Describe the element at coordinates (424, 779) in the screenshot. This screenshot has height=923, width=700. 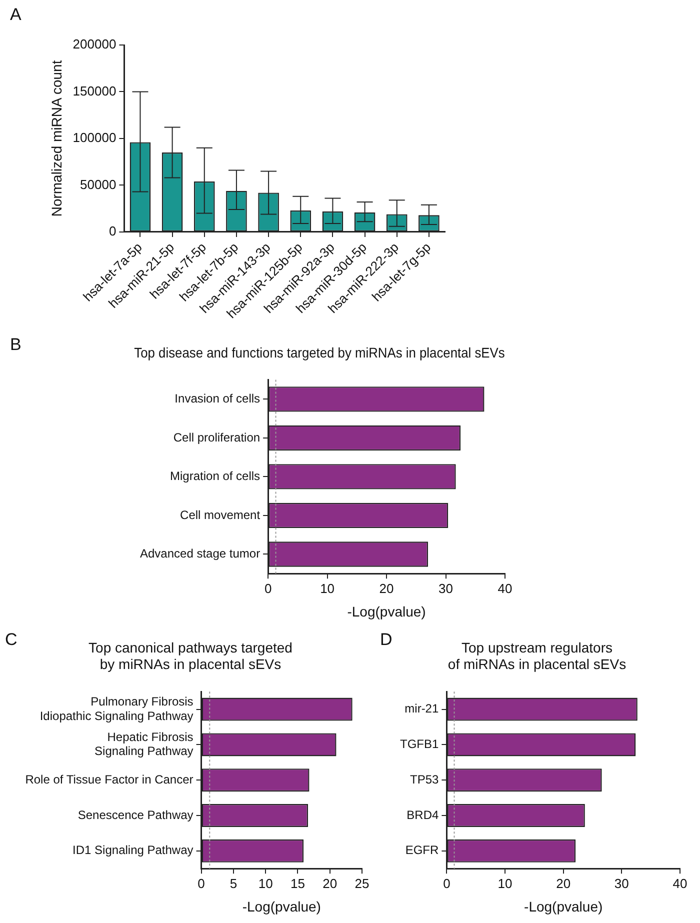
I see `y-tick-label: TP53` at that location.